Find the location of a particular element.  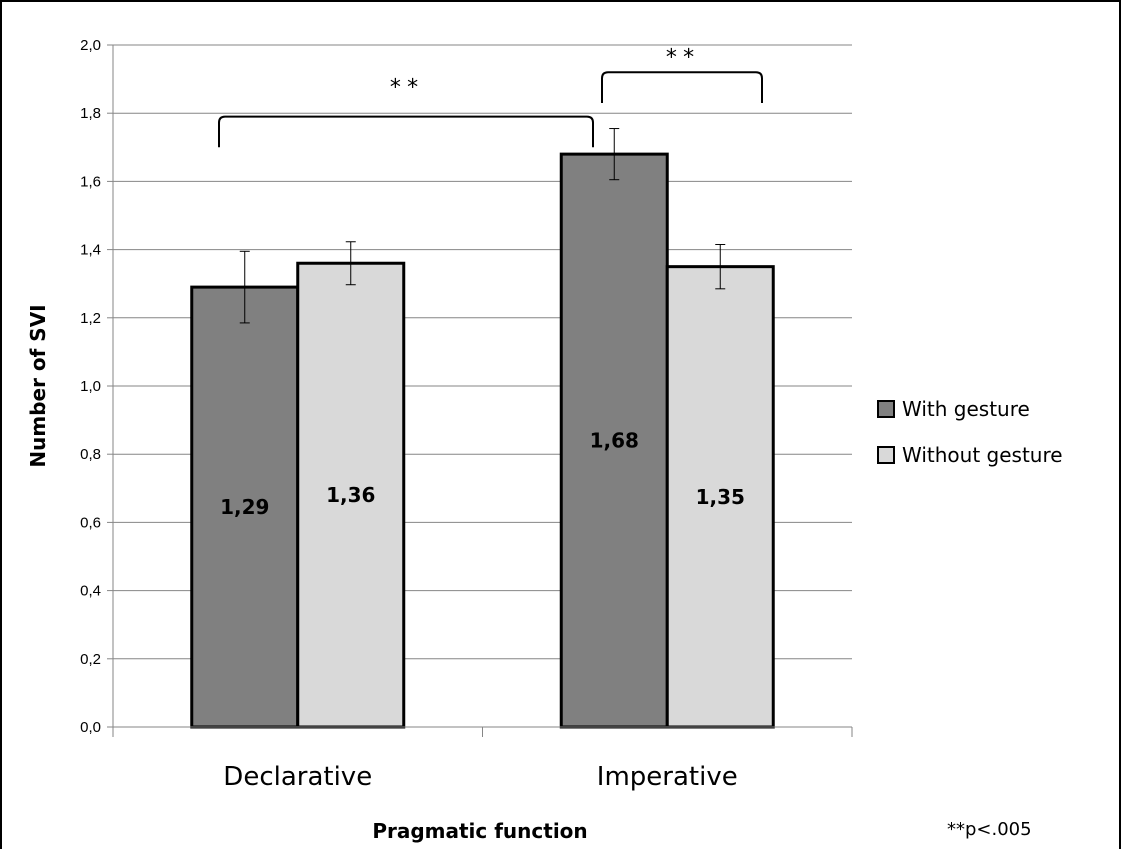

y-tick-label: 1,6 is located at coordinates (90, 181).